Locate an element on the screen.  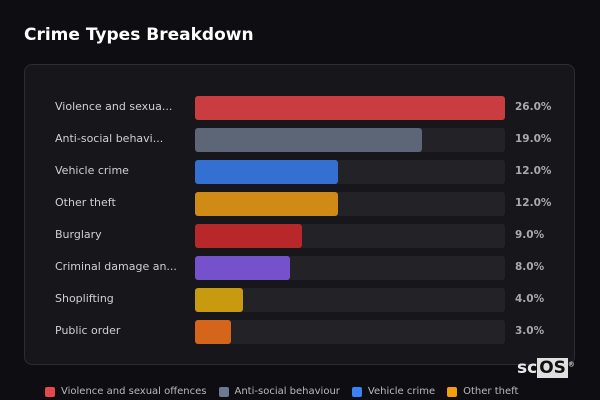
logo-registered-mark: ® is located at coordinates (571, 364).